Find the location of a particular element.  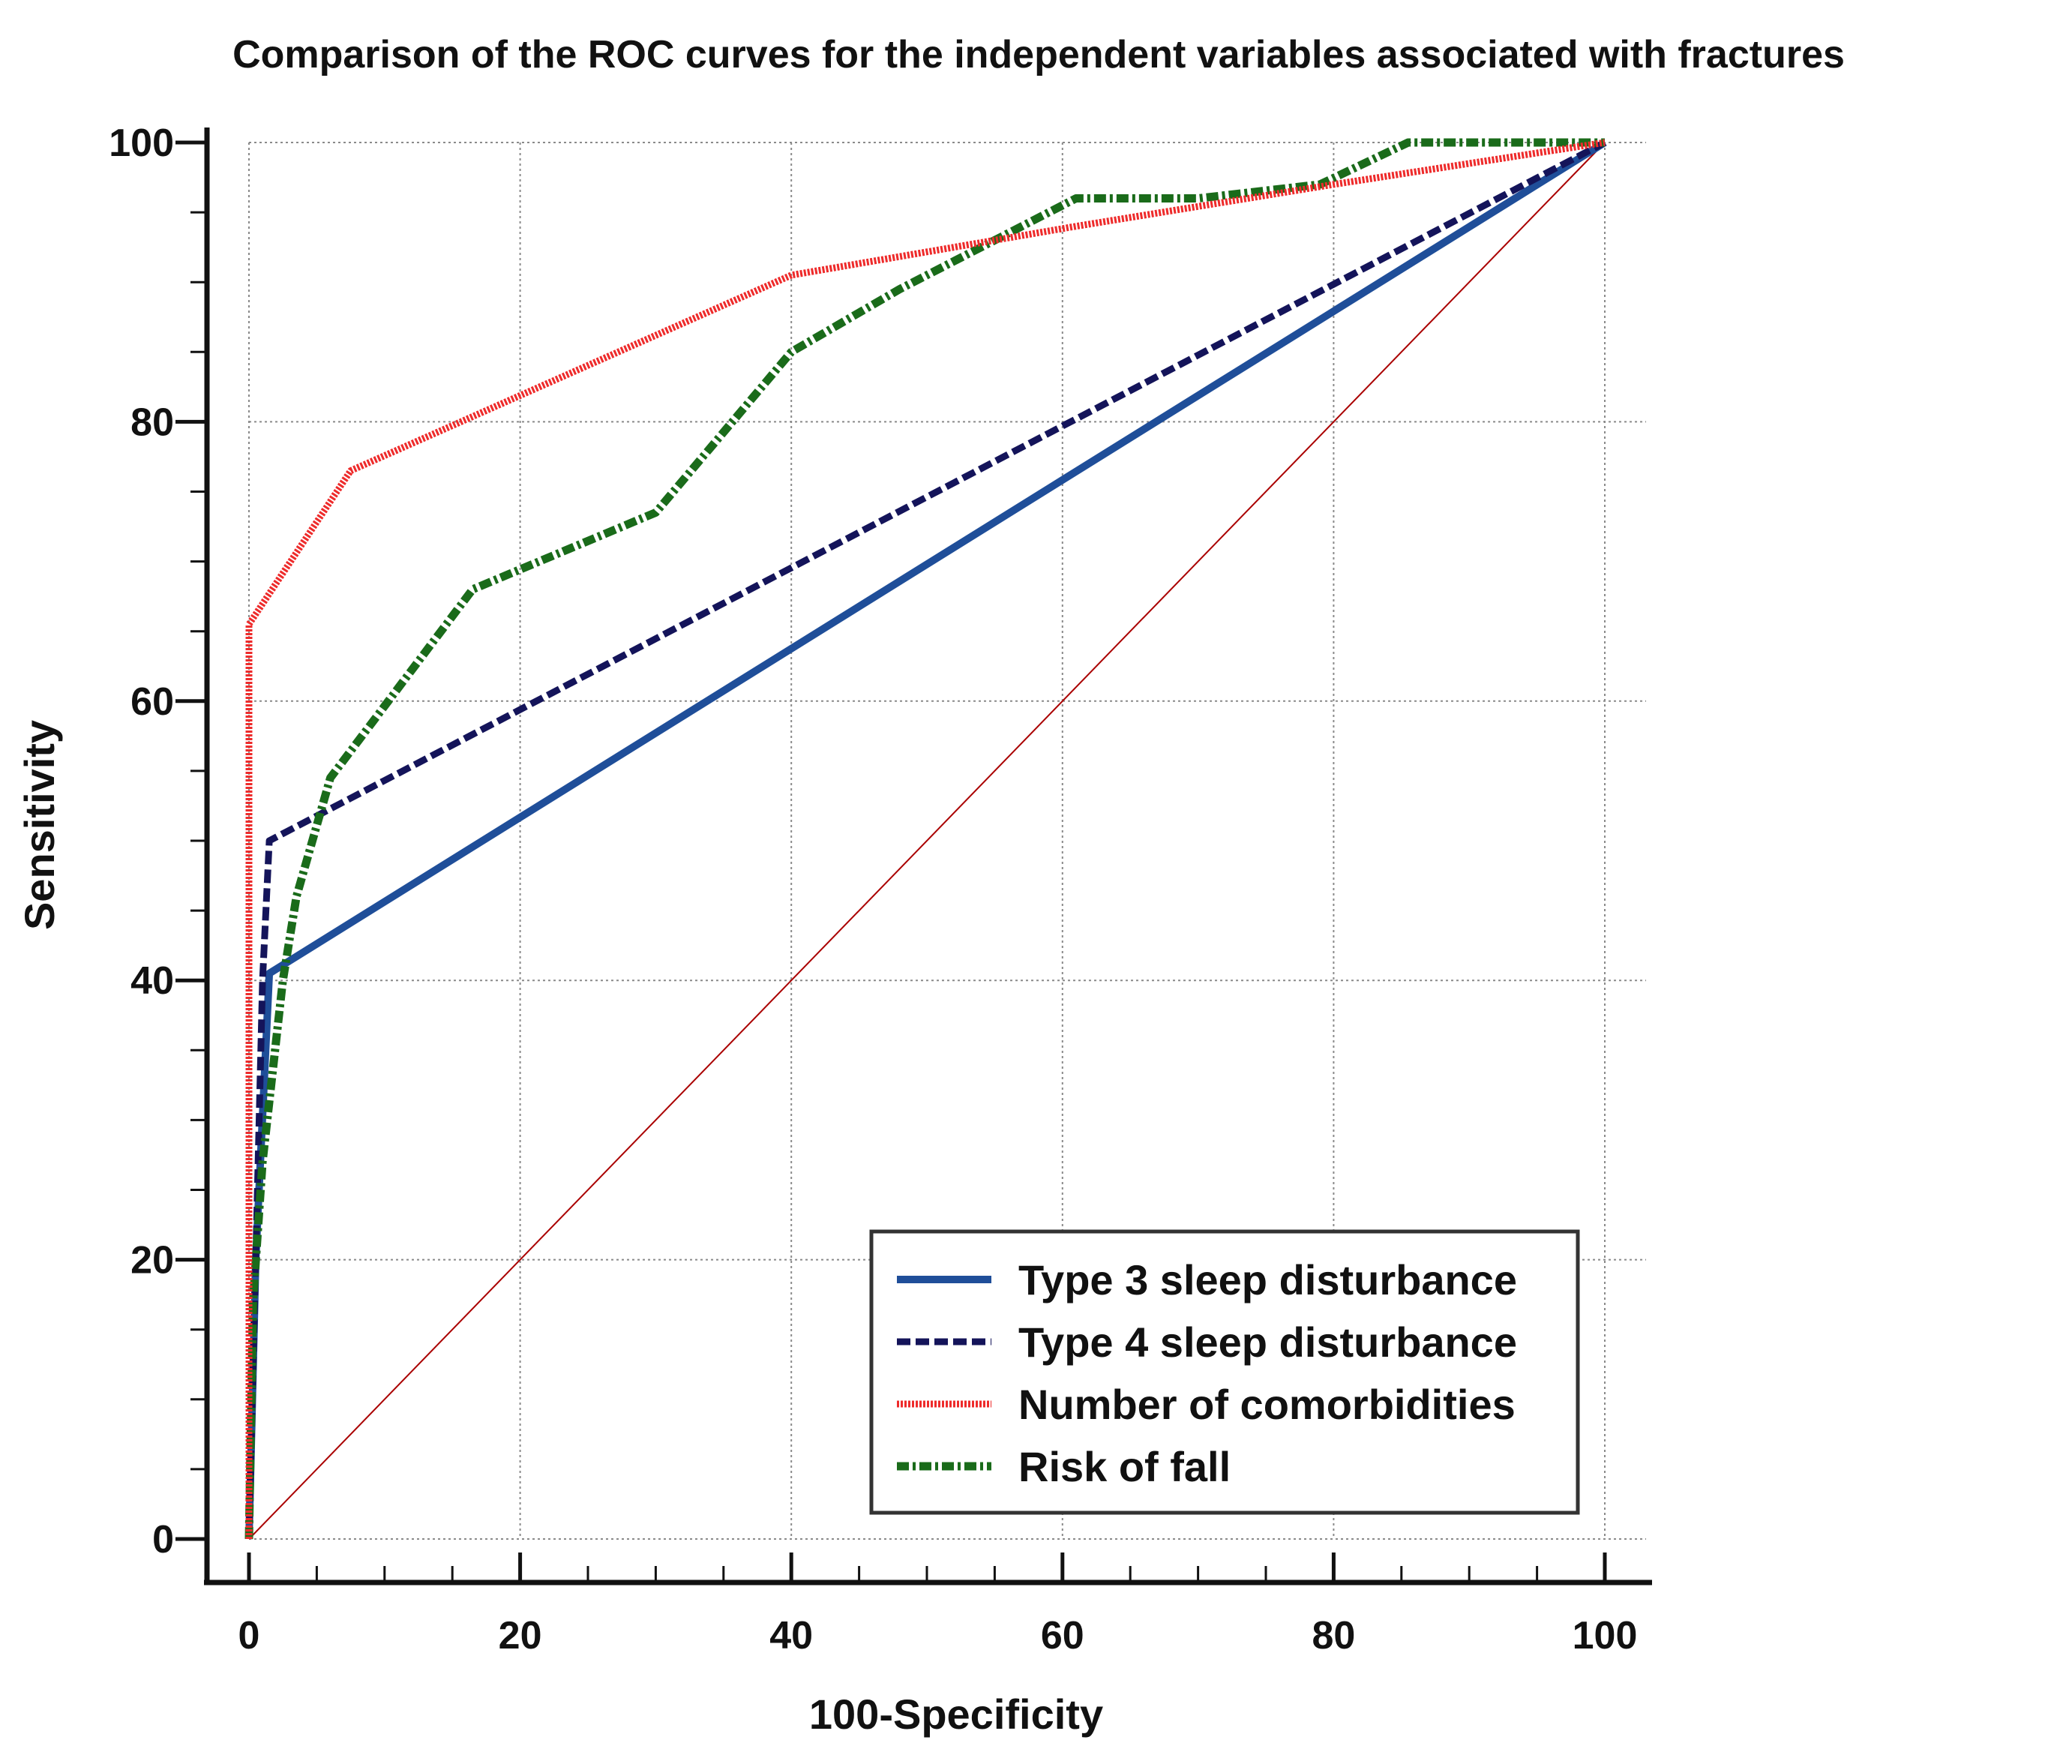

y-tick-label: 20 is located at coordinates (152, 1260).